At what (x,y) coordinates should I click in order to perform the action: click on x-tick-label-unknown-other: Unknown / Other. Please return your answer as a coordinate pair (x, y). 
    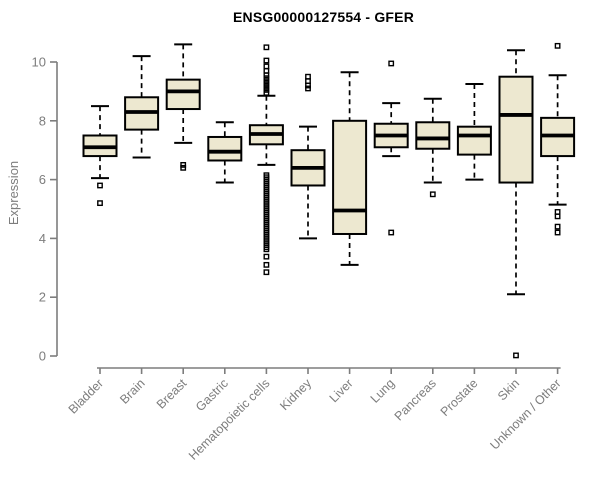
    Looking at the image, I should click on (525, 414).